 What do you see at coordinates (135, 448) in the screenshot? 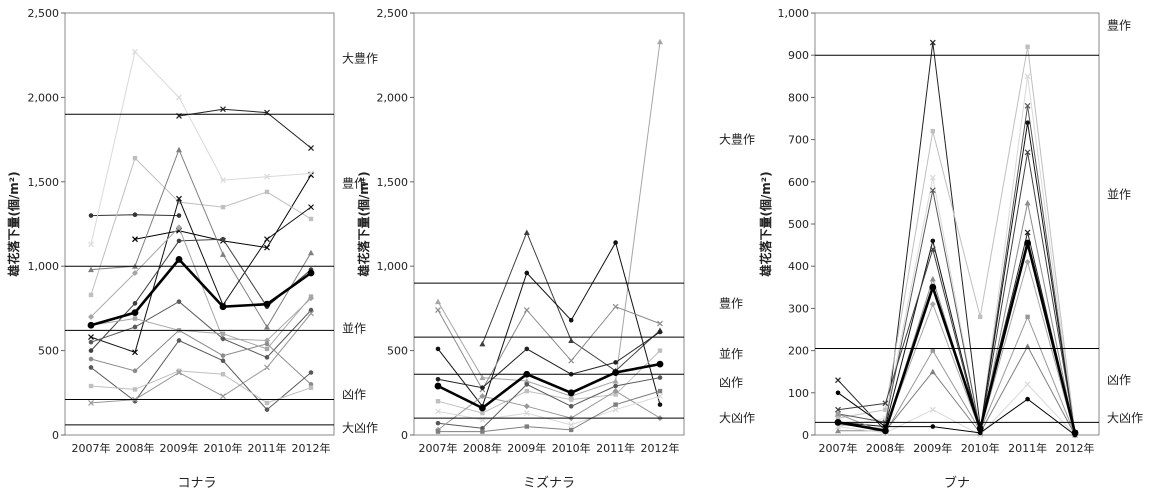
I see `x-tick-label: 2008年` at bounding box center [135, 448].